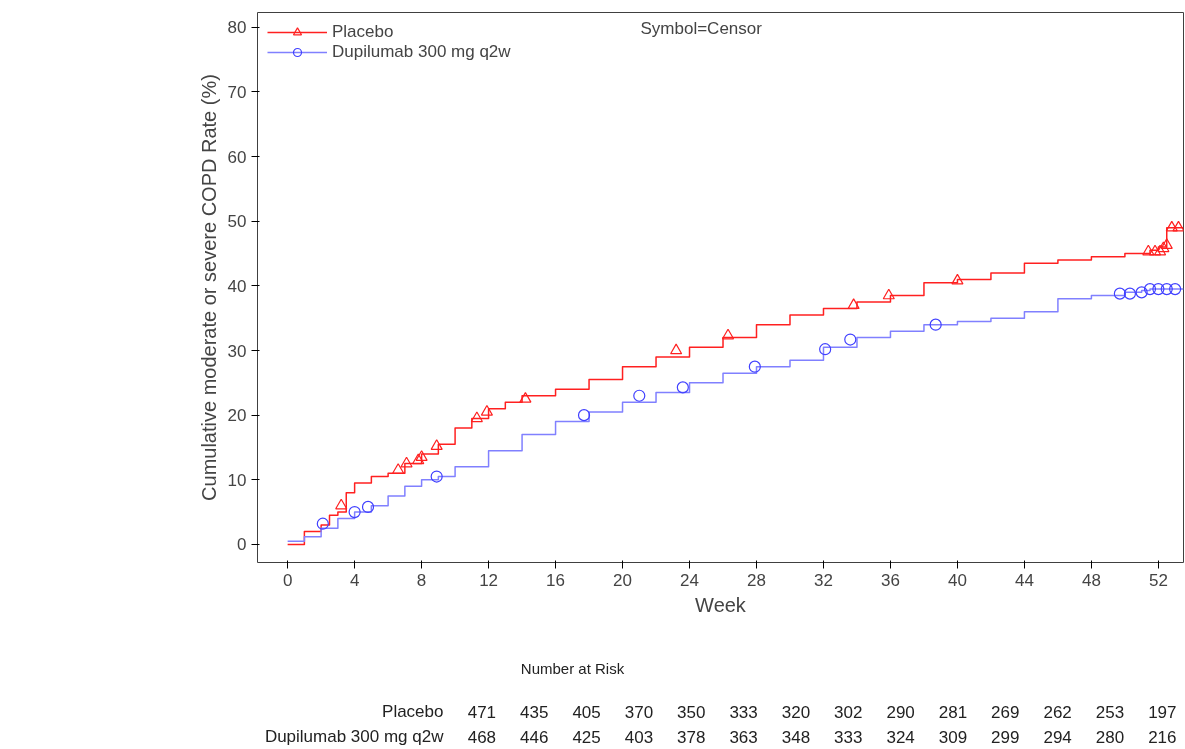 Image resolution: width=1185 pixels, height=749 pixels. Describe the element at coordinates (721, 604) in the screenshot. I see `x-axis-title: Week` at that location.